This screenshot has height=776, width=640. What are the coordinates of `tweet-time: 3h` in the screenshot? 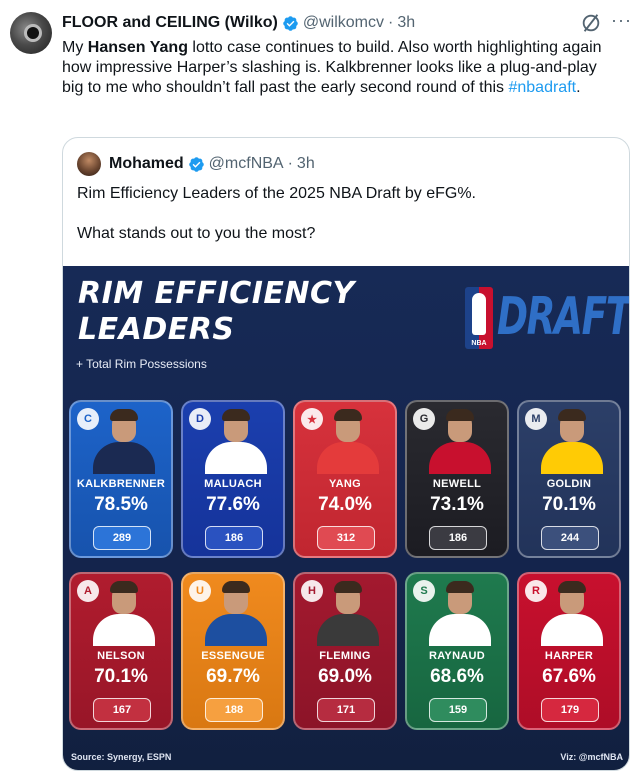 It's located at (406, 22).